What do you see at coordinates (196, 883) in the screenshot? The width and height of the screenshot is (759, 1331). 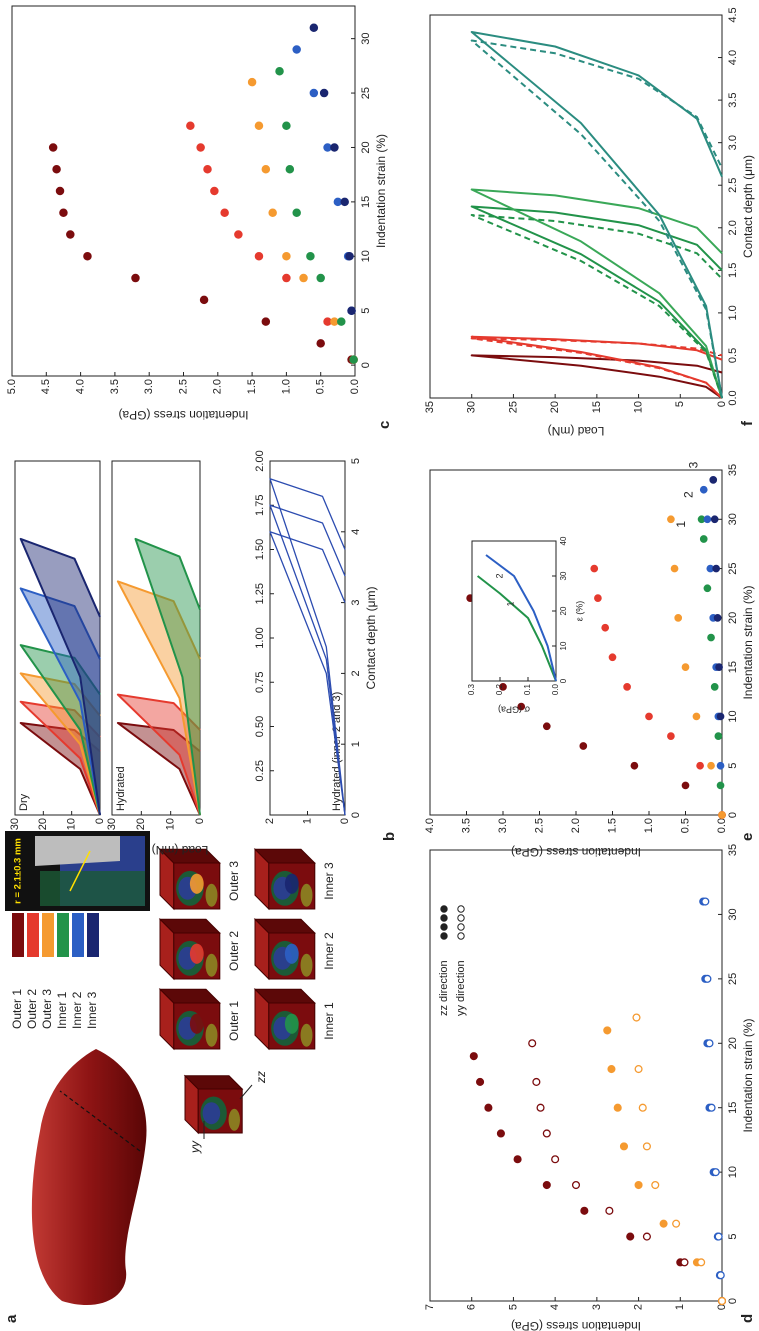 I see `cube-highlight` at bounding box center [196, 883].